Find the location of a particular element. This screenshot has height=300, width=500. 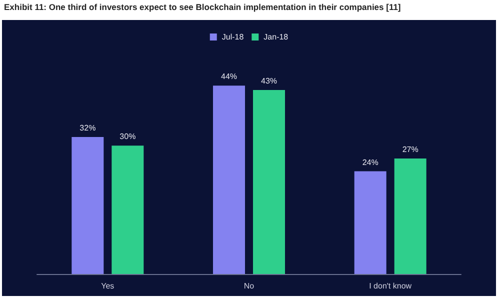

data-label: 24% is located at coordinates (370, 162).